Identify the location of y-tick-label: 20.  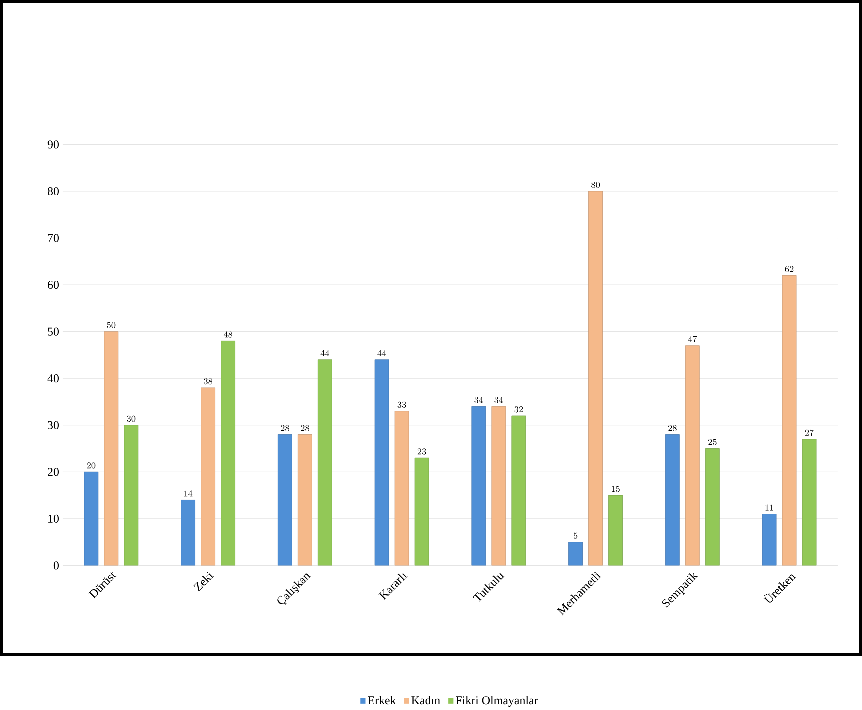
(53, 472).